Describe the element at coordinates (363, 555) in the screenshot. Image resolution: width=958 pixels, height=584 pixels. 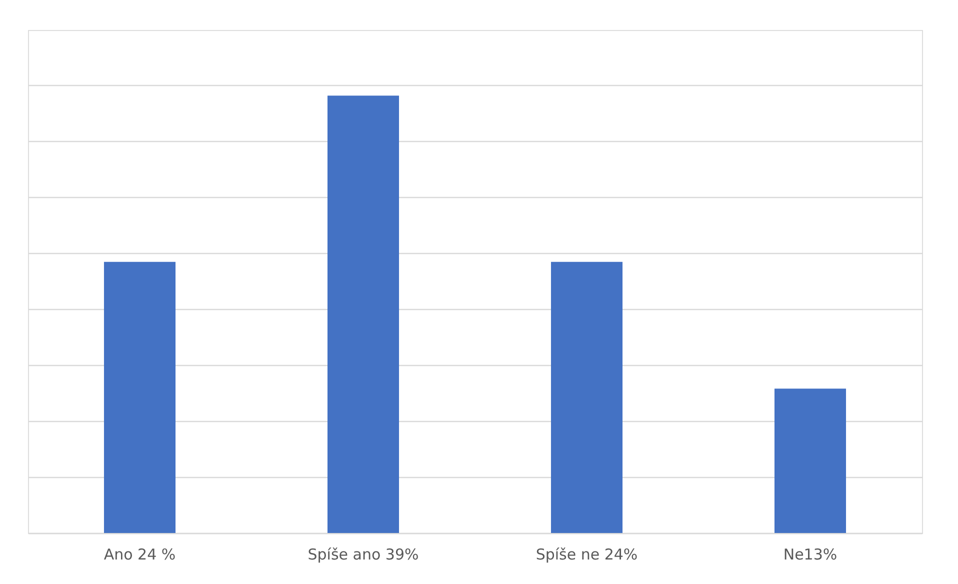
I see `x-tick-label: Spíše ano 39%` at that location.